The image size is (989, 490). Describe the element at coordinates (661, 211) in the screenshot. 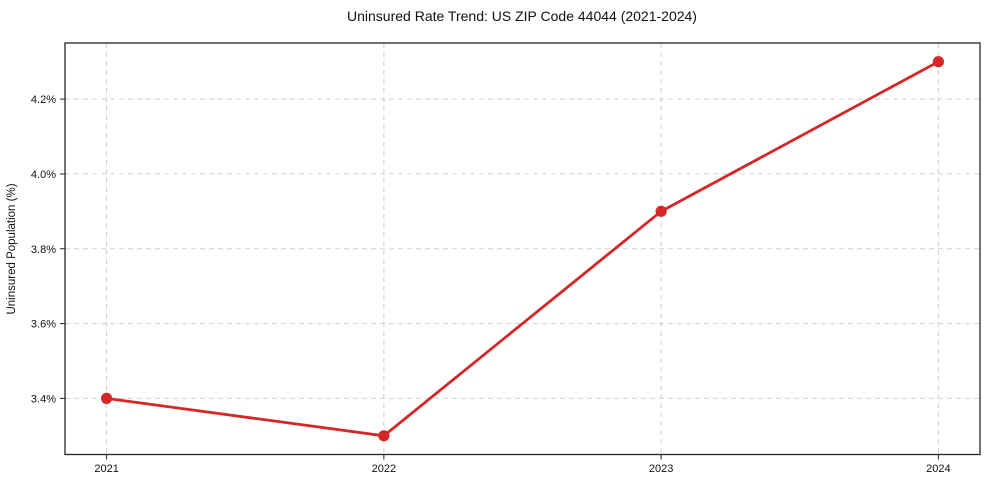

I see `data-point-2023` at that location.